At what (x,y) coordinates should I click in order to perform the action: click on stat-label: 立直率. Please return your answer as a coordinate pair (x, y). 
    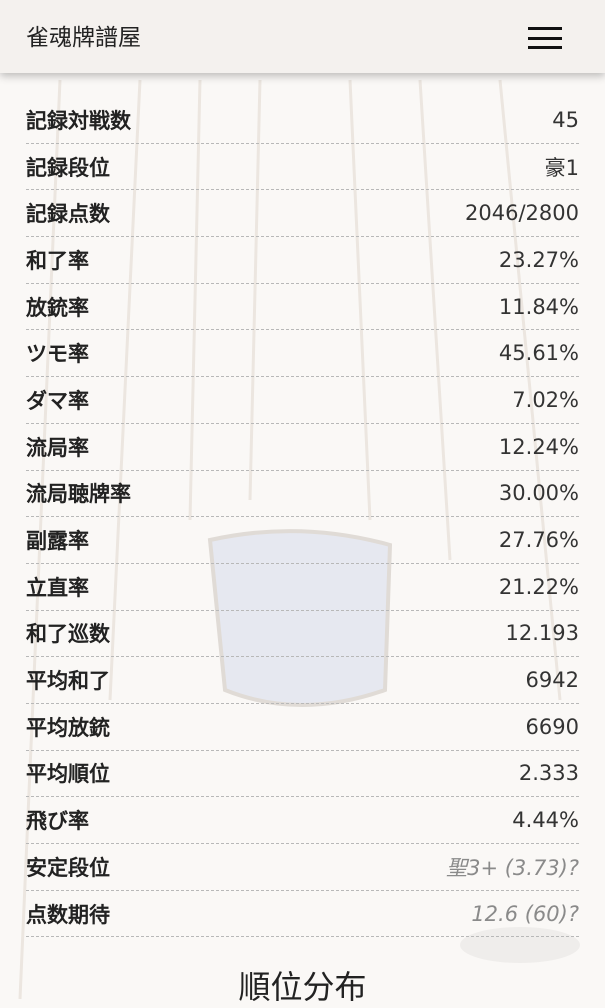
    Looking at the image, I should click on (57, 587).